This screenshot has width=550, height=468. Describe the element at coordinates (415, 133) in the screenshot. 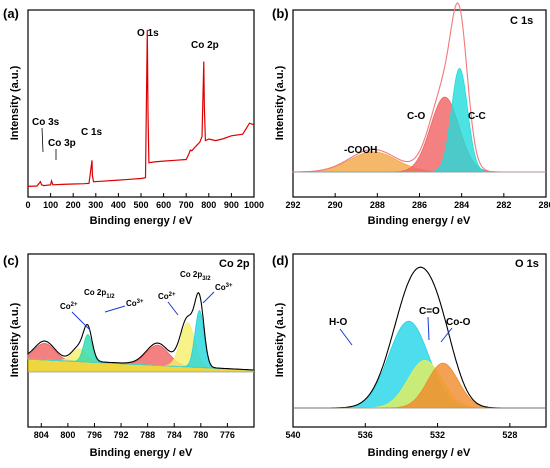

I see `panel-b-annotations: -COOH C-O C-C` at that location.